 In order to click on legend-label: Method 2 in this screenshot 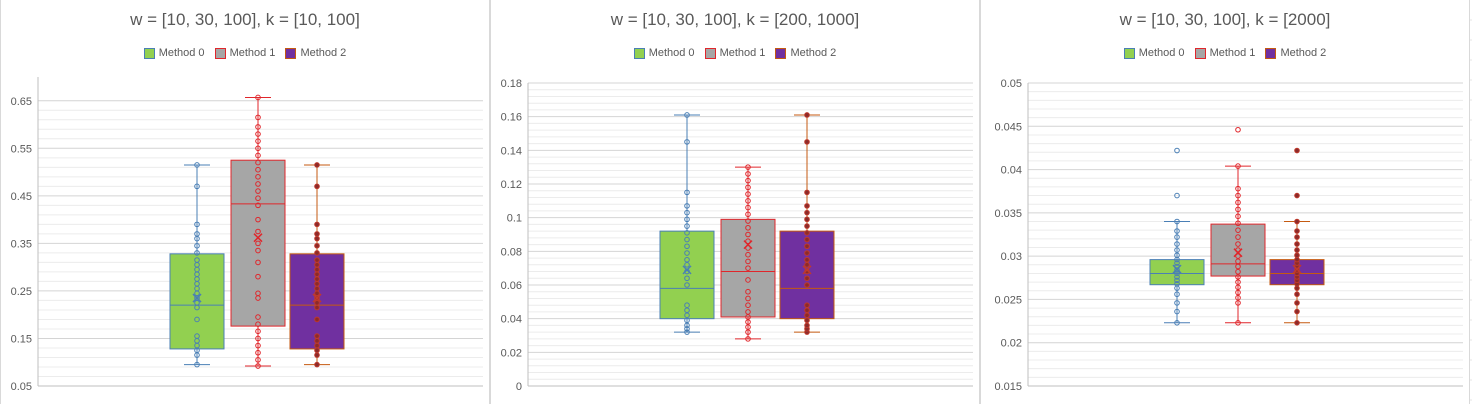, I will do `click(813, 53)`.